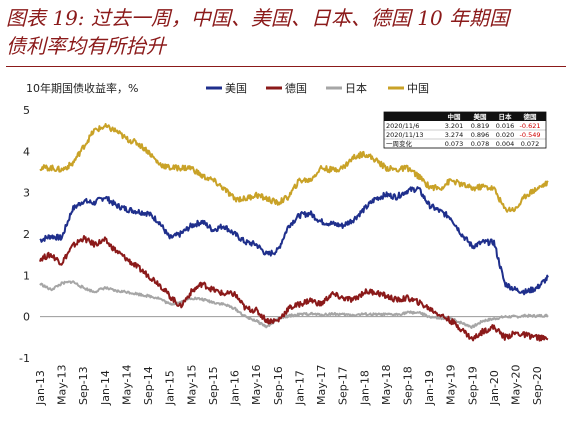 This screenshot has height=422, width=574. I want to click on x-tick-label: May-16, so click(256, 384).